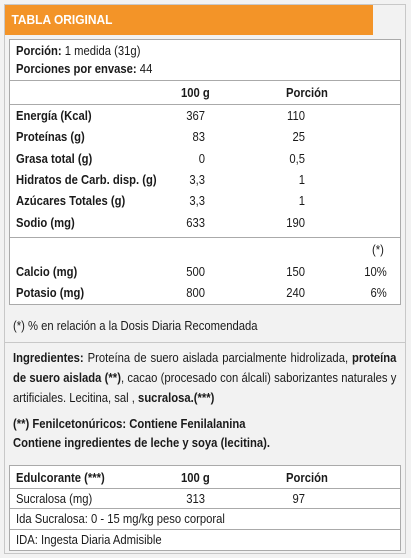 The height and width of the screenshot is (558, 411). What do you see at coordinates (102, 51) in the screenshot?
I see `portion-value: 1 medida (31g)` at bounding box center [102, 51].